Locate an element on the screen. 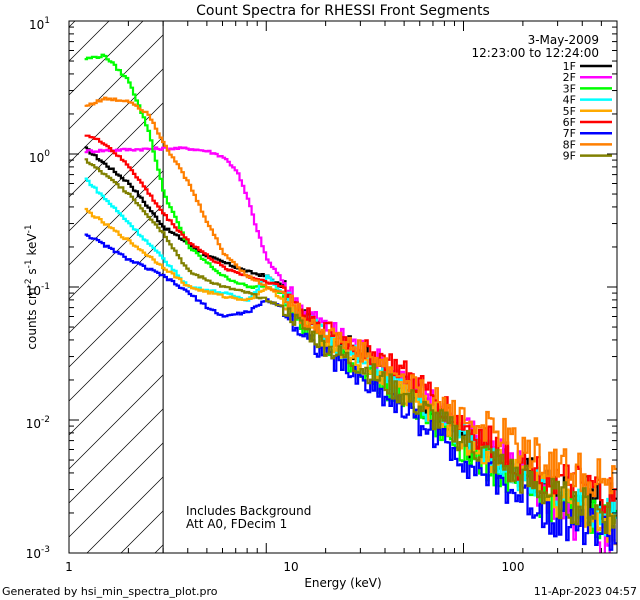  y-tick-label-1e-3: 10⁻³ is located at coordinates (38, 553).